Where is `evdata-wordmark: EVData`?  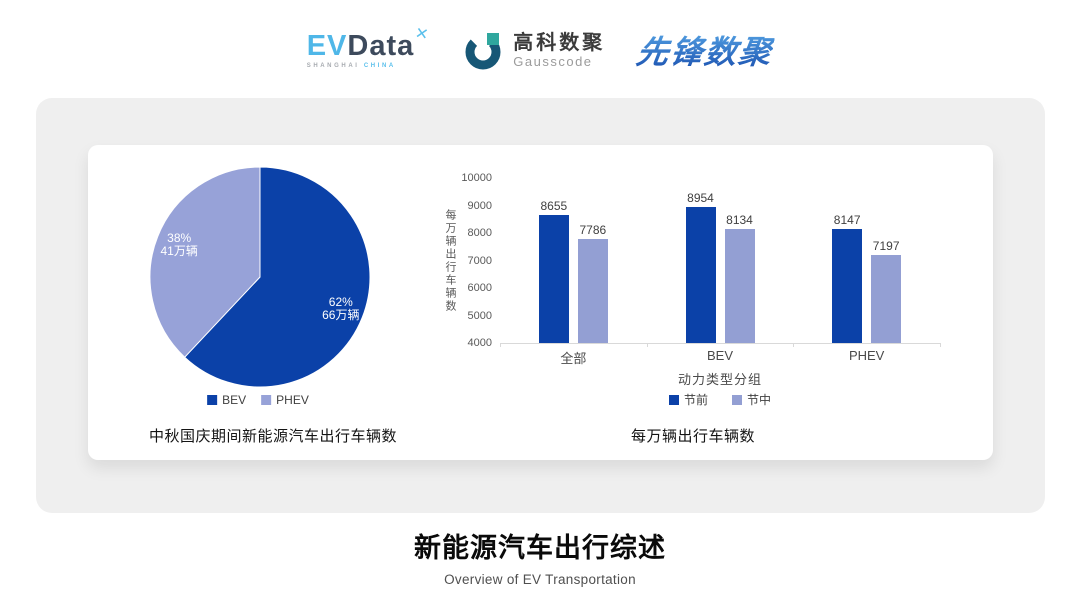 evdata-wordmark: EVData is located at coordinates (361, 46).